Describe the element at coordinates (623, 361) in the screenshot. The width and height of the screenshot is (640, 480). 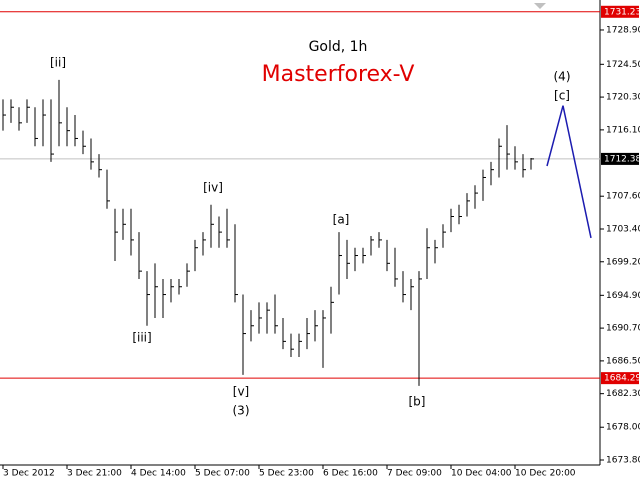
I see `y-tick-label: 1686.50` at that location.